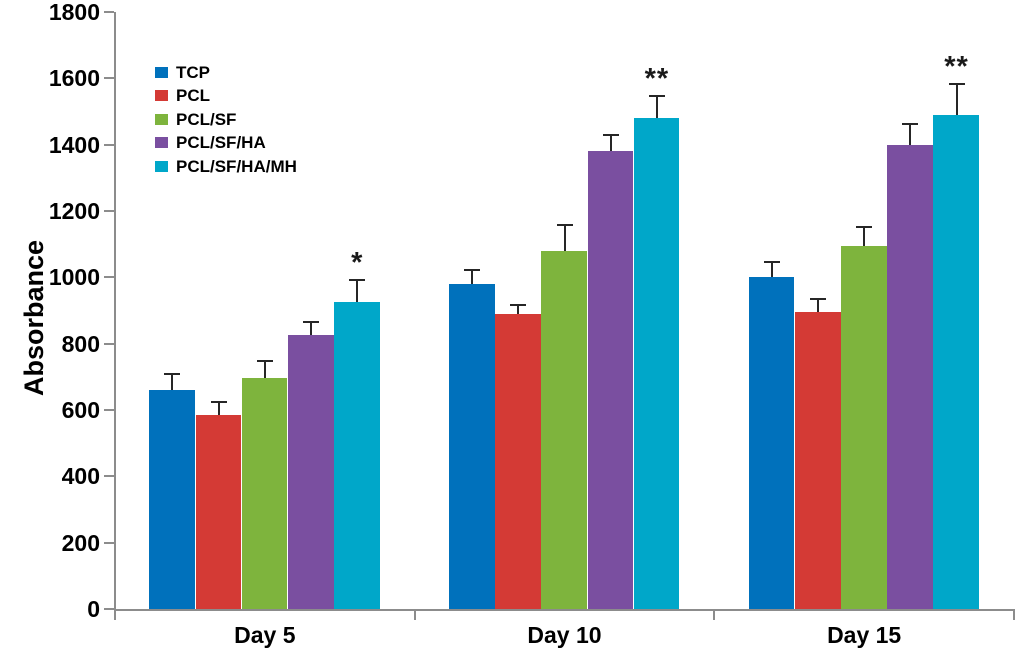 The image size is (1024, 658). Describe the element at coordinates (80, 343) in the screenshot. I see `y-tick-label: 800` at that location.